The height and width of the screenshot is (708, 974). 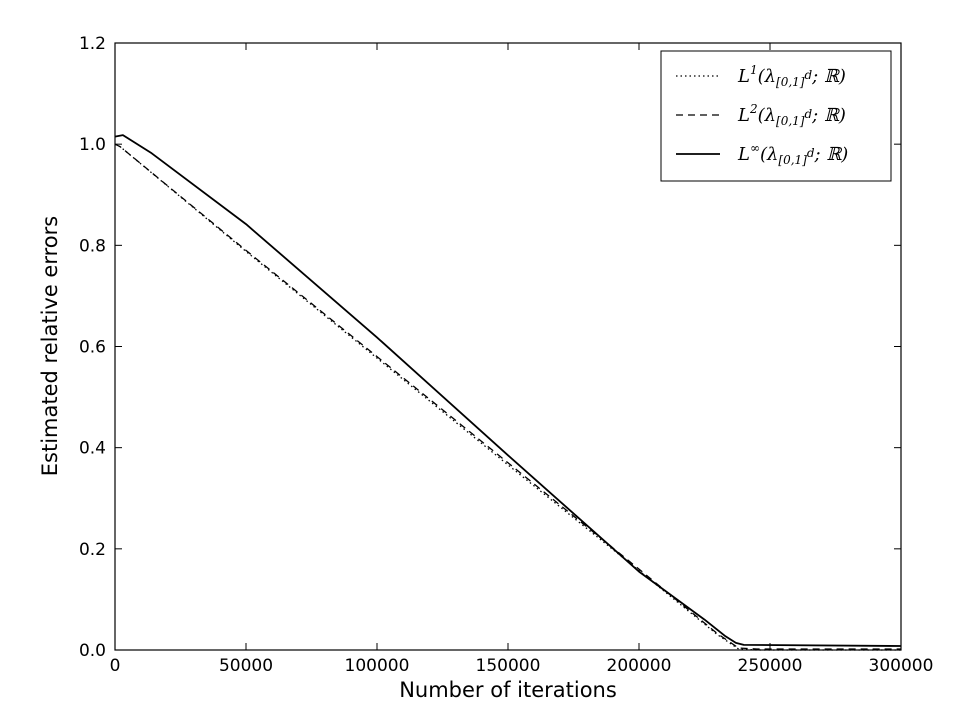 I want to click on legend-box, so click(x=776, y=116).